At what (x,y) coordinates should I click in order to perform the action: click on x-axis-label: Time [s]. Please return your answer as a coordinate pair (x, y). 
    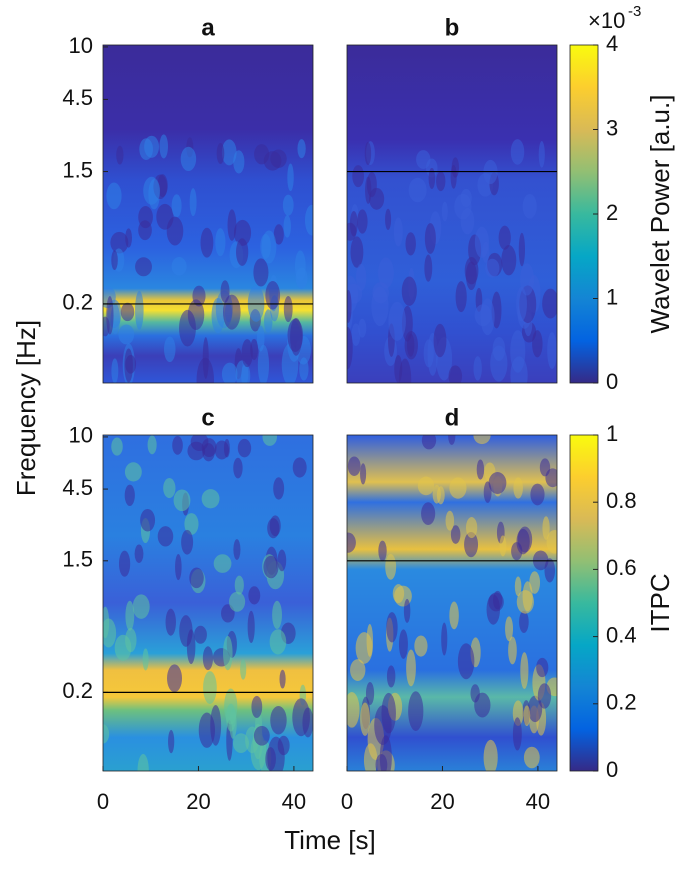
    Looking at the image, I should click on (329, 840).